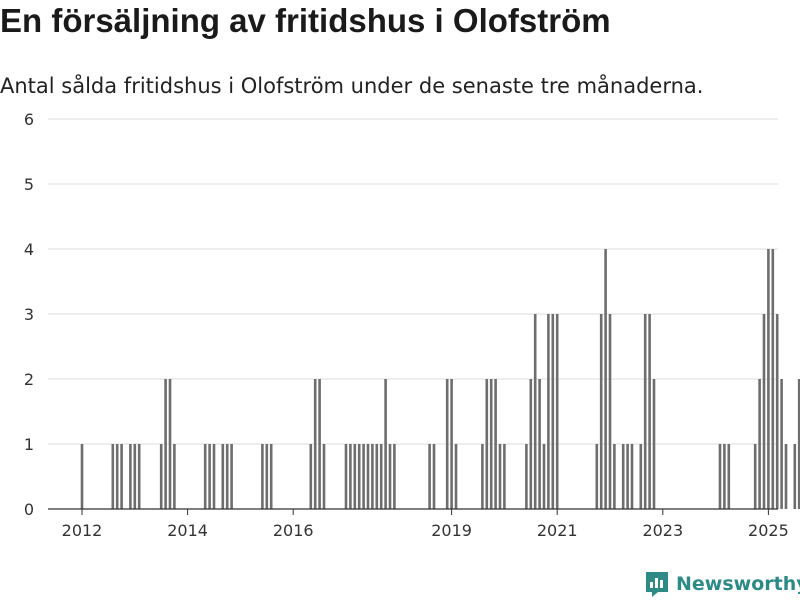 This screenshot has width=800, height=600. I want to click on brand-logo: Newsworthy, so click(722, 584).